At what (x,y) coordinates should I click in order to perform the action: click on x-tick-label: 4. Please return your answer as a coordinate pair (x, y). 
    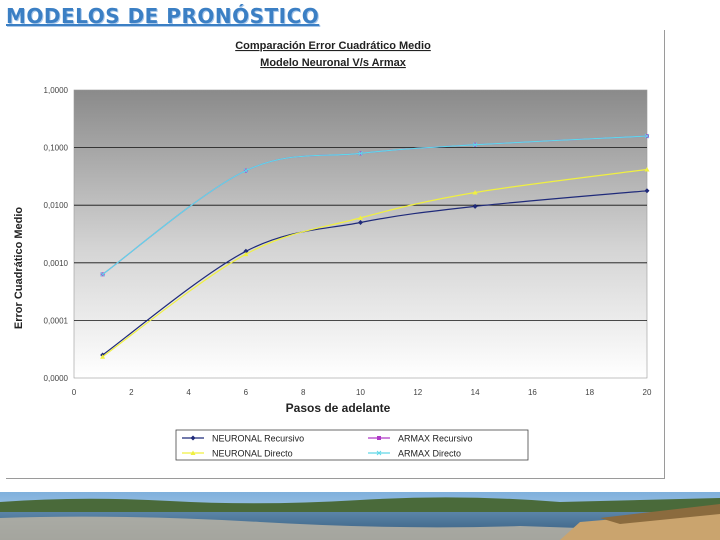
    Looking at the image, I should click on (188, 392).